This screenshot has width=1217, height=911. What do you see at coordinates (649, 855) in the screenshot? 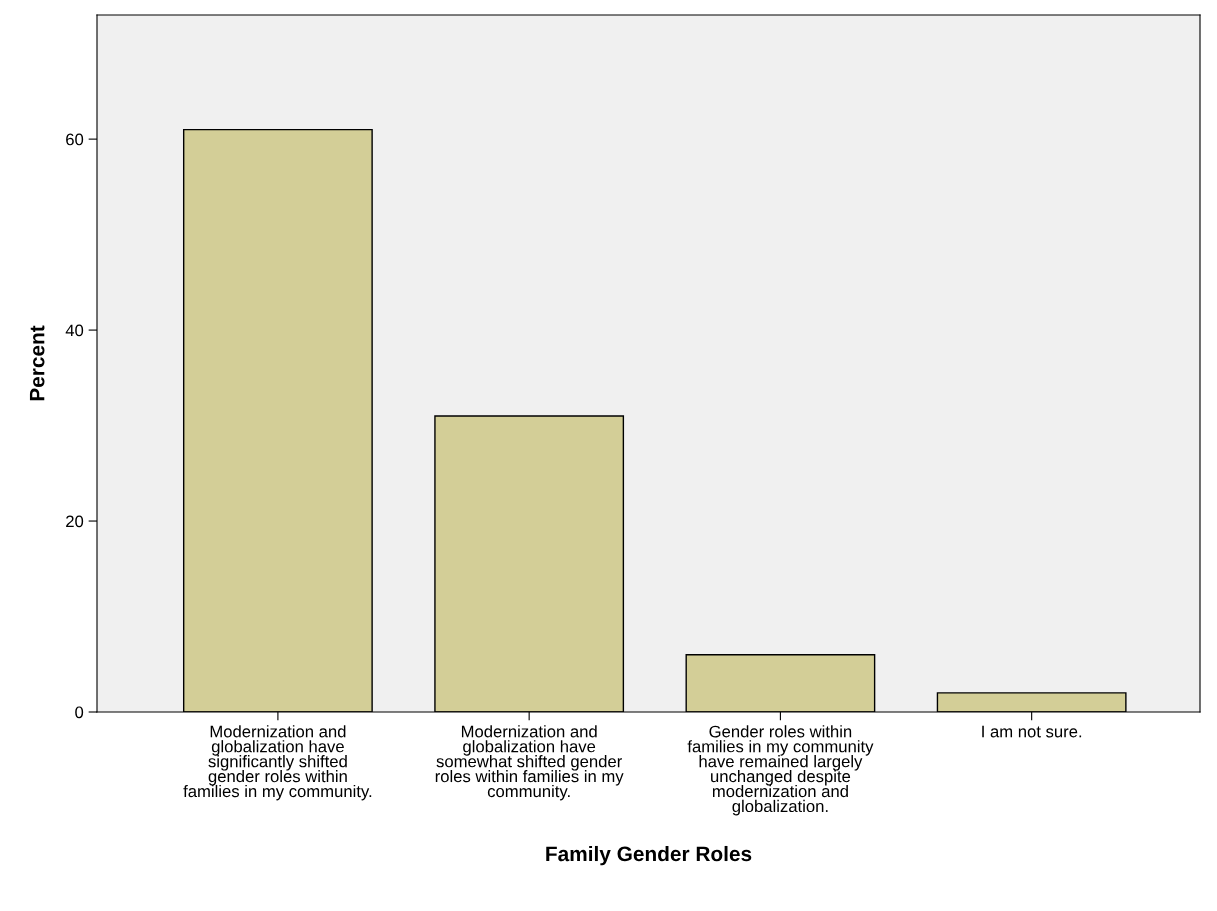
I see `x-axis-title: Family Gender Roles` at bounding box center [649, 855].